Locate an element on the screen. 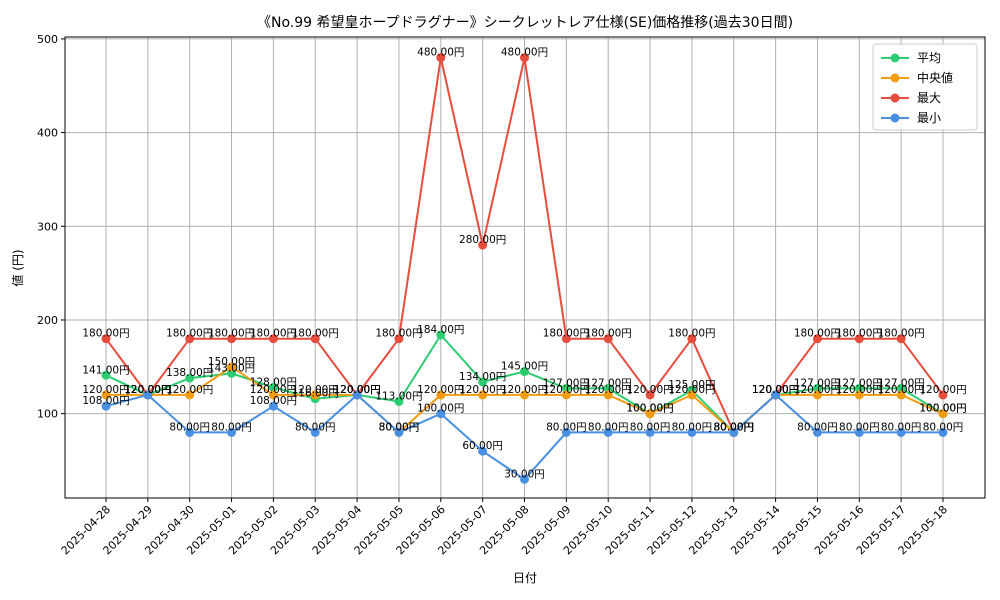  data-label: 60.00円 is located at coordinates (482, 446).